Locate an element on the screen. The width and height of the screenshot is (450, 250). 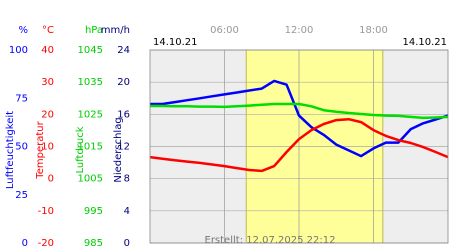
y-tick-label: 40 is located at coordinates (47, 50).